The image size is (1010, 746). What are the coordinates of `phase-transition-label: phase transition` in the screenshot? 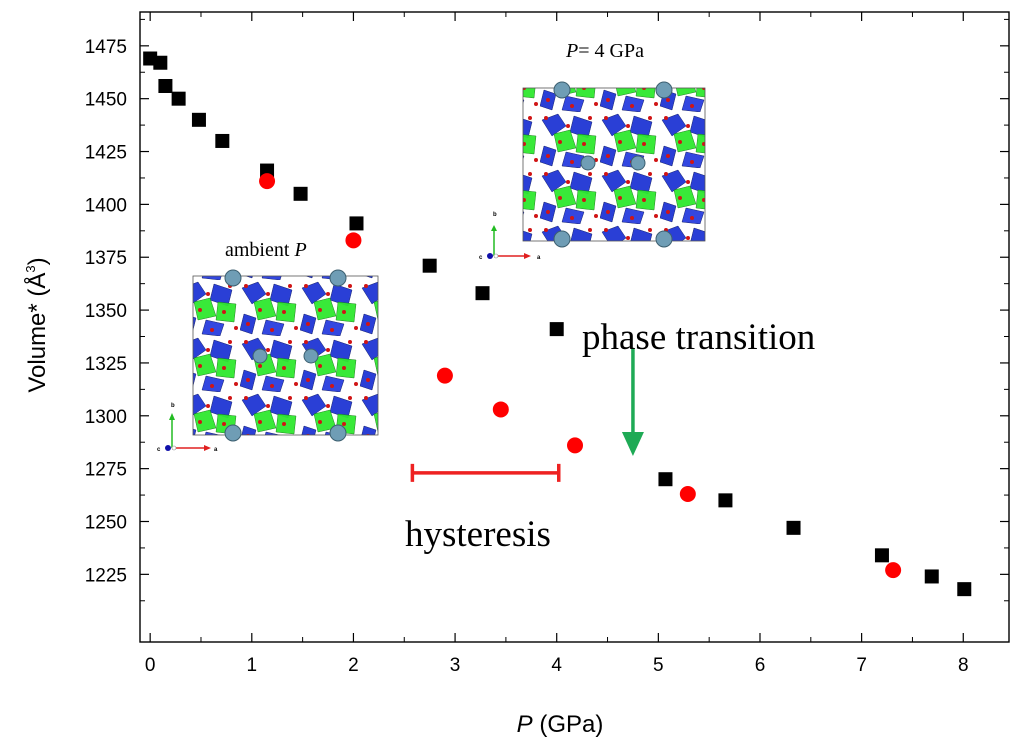 It's located at (698, 337).